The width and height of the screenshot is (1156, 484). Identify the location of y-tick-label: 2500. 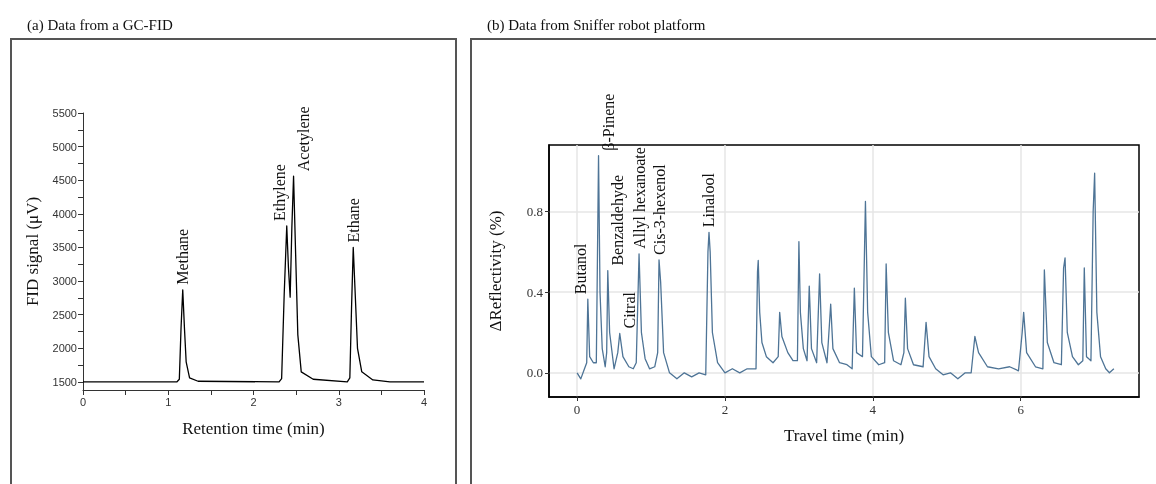
(64, 314).